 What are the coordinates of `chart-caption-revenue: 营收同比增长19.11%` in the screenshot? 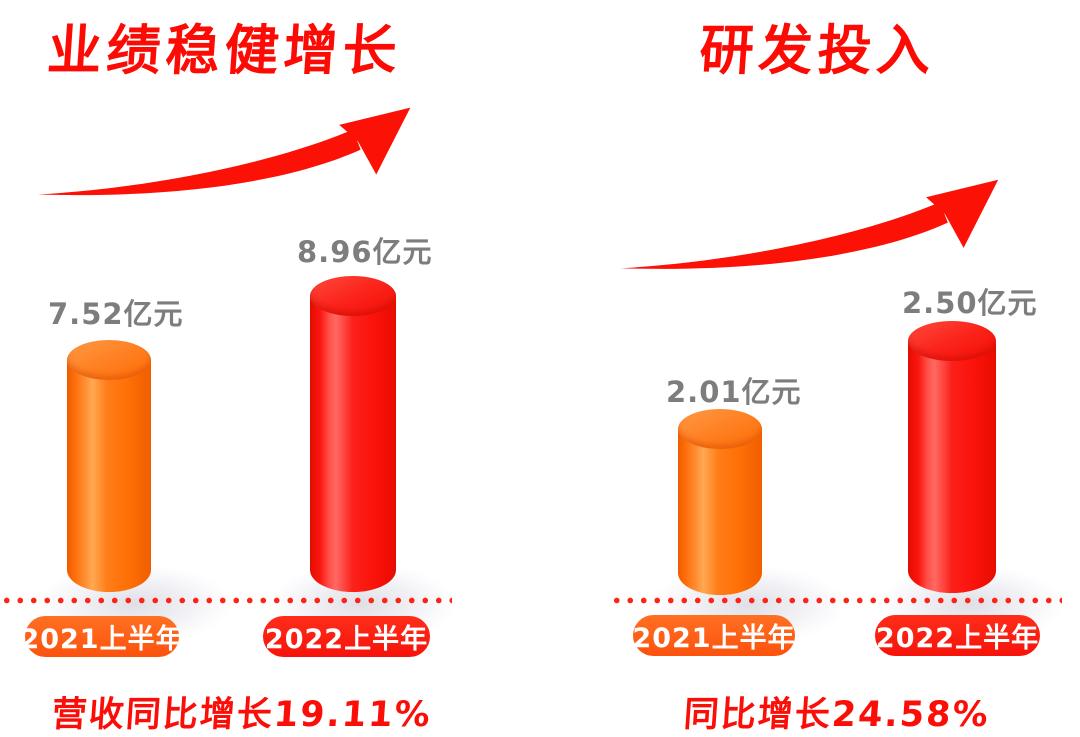 It's located at (241, 715).